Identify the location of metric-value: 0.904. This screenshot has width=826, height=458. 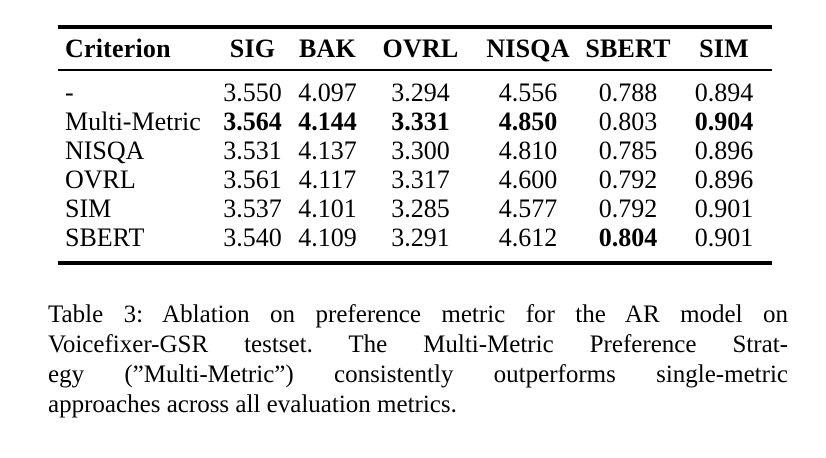
(724, 121).